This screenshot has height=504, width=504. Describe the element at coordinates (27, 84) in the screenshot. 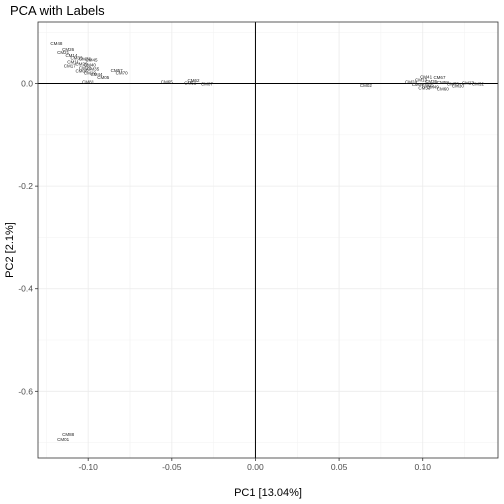

I see `y-tick-label: 0.0` at that location.